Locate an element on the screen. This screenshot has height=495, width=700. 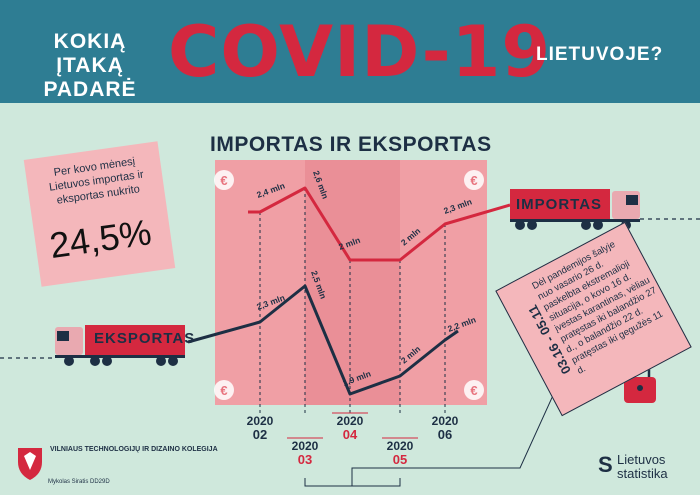
import-truck-label: IMPORTAS is located at coordinates (559, 204).